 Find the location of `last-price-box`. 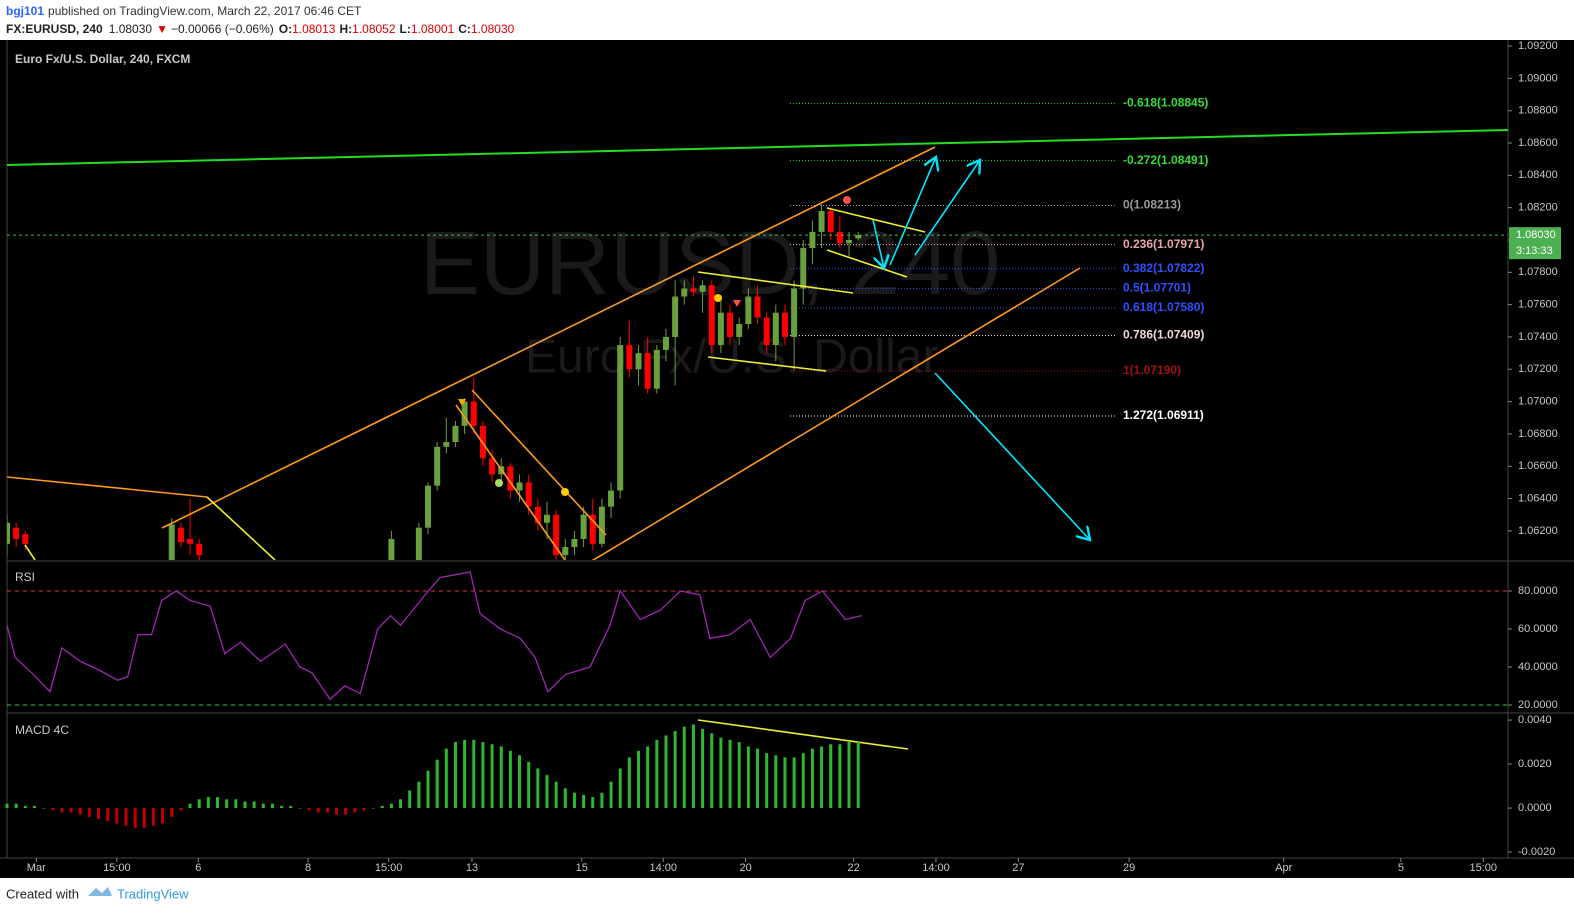

last-price-box is located at coordinates (1535, 243).